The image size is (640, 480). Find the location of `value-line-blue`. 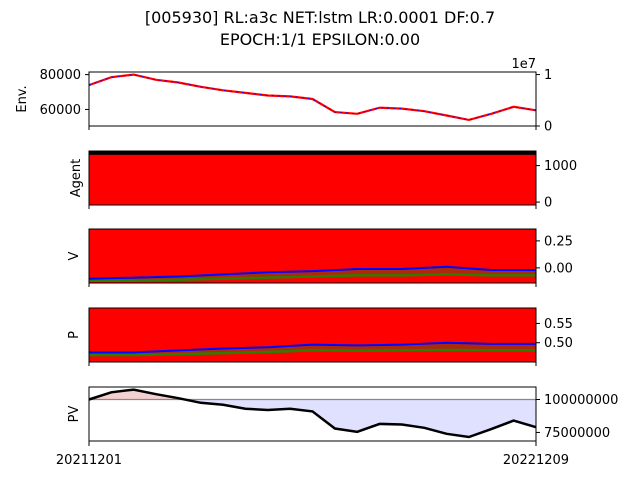

value-line-blue is located at coordinates (312, 272).